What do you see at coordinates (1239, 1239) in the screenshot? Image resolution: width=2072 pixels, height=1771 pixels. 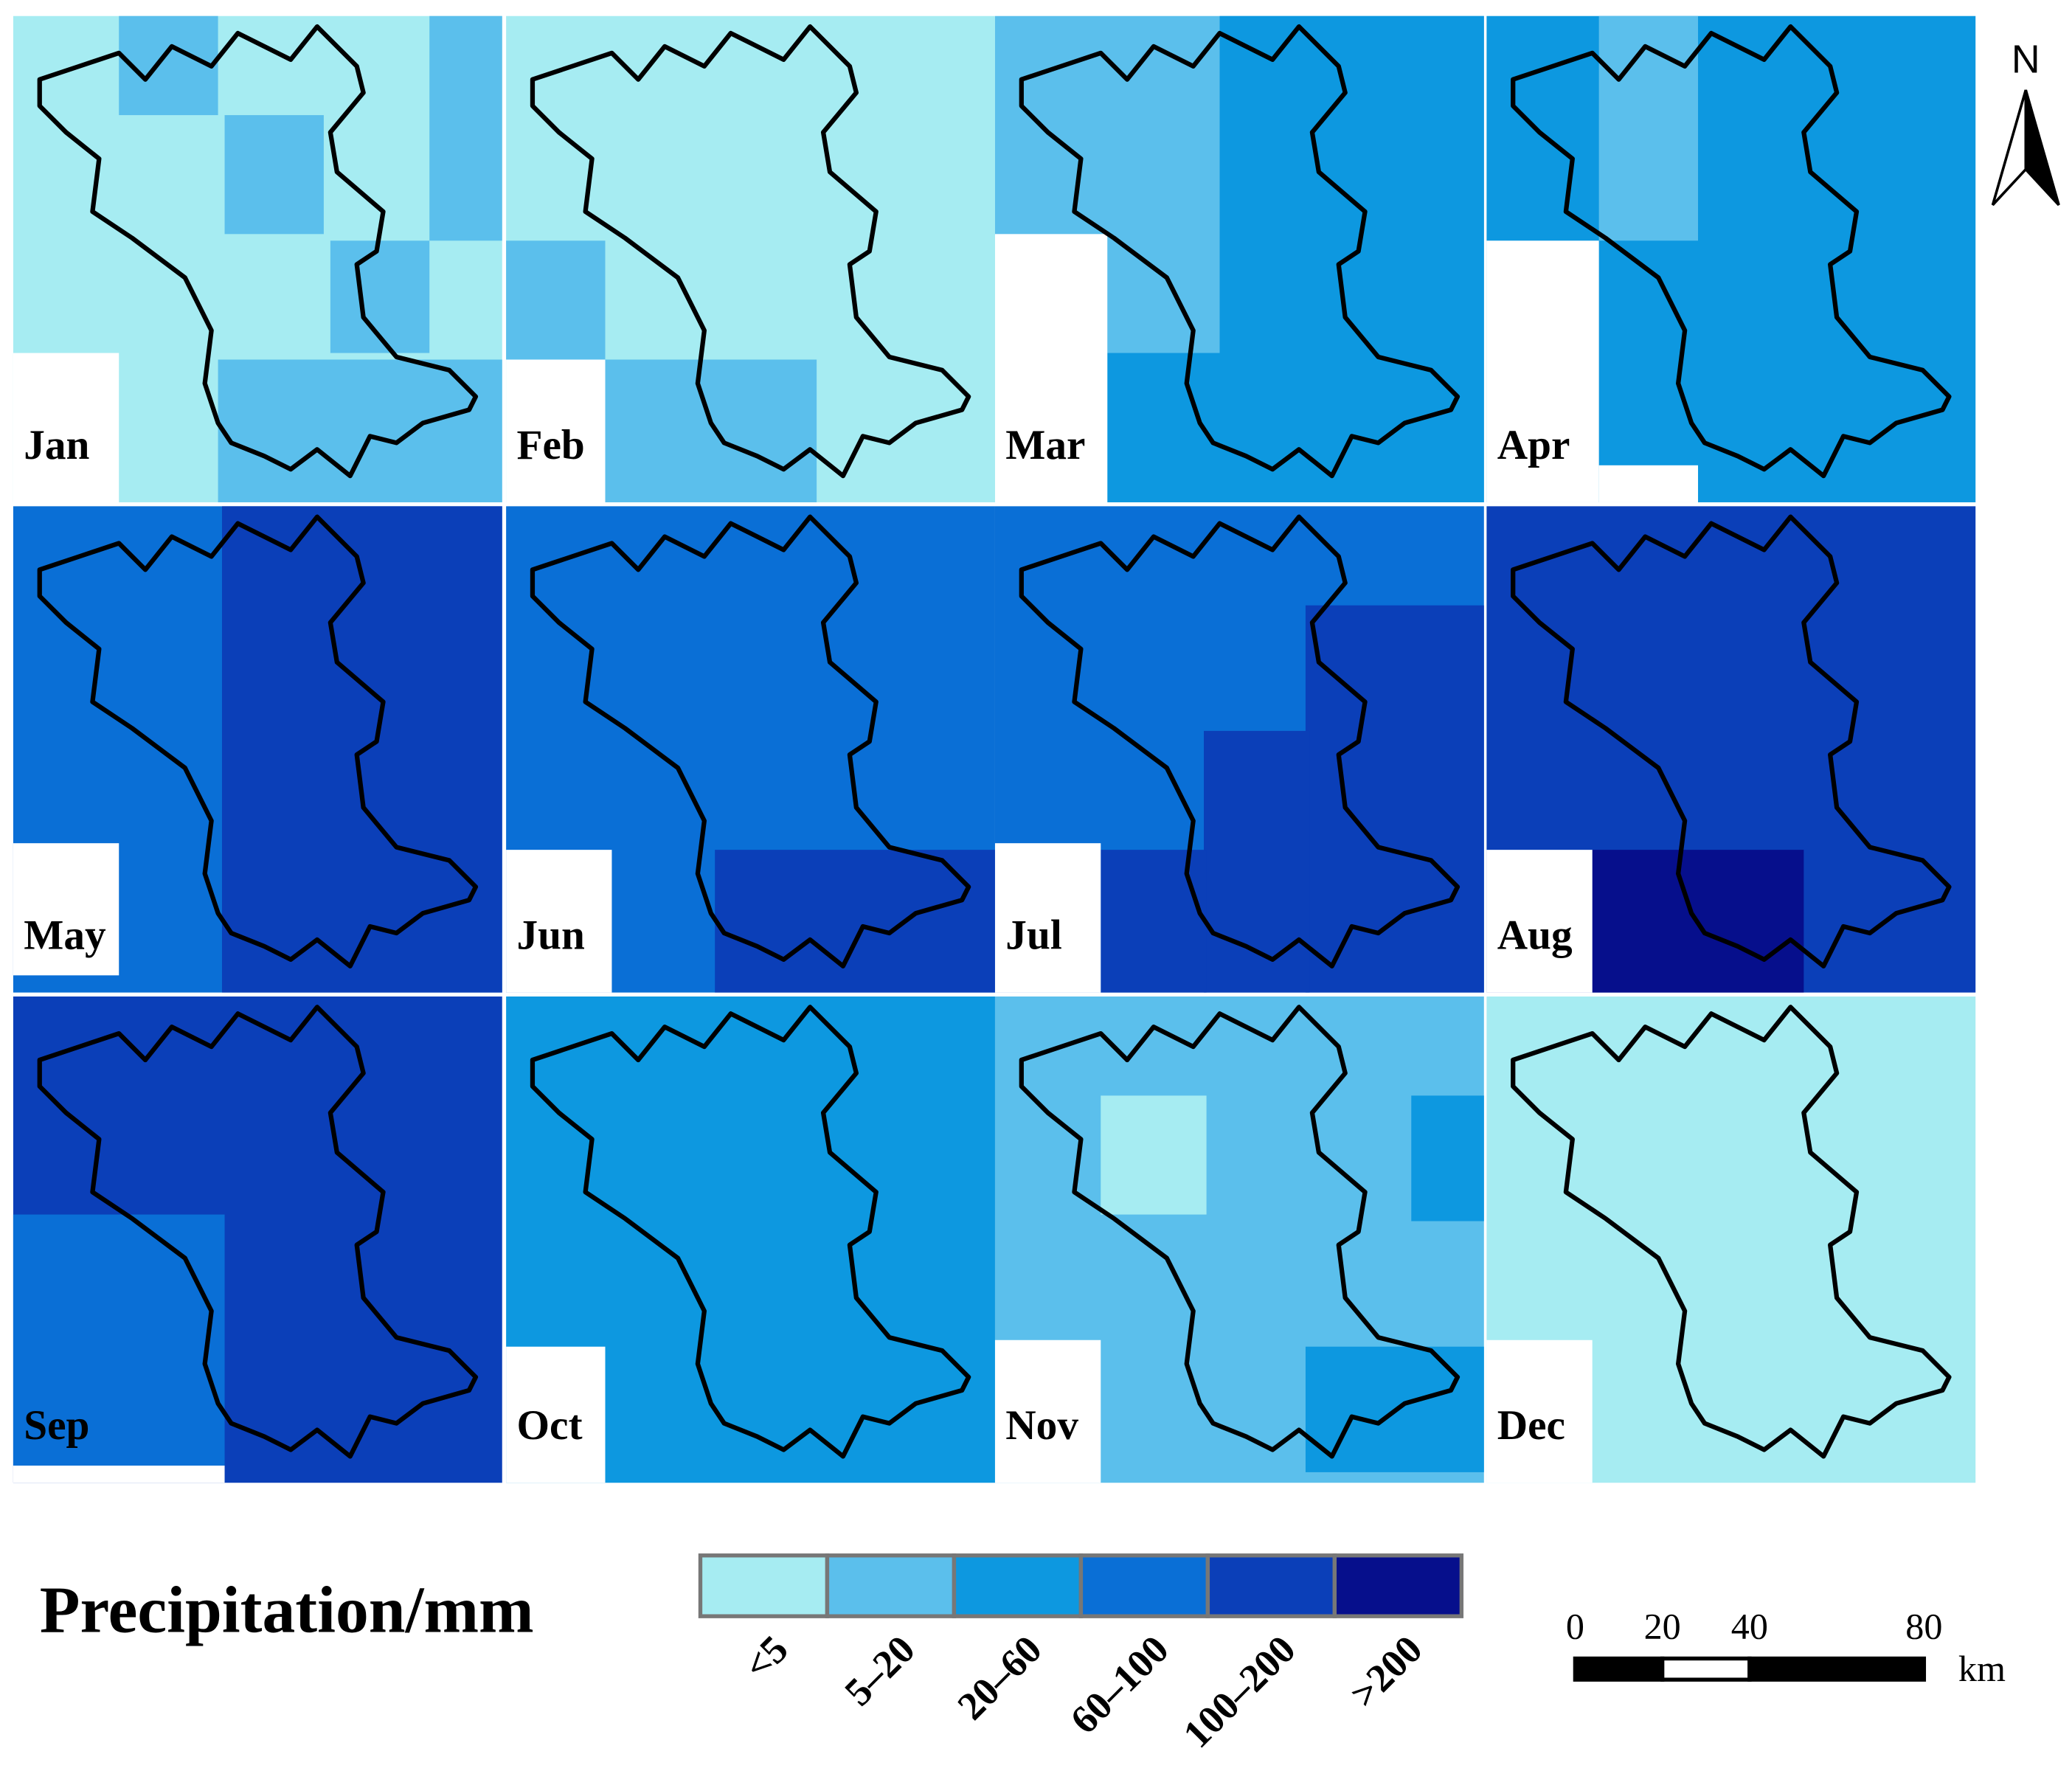 I see `panel: Nov` at bounding box center [1239, 1239].